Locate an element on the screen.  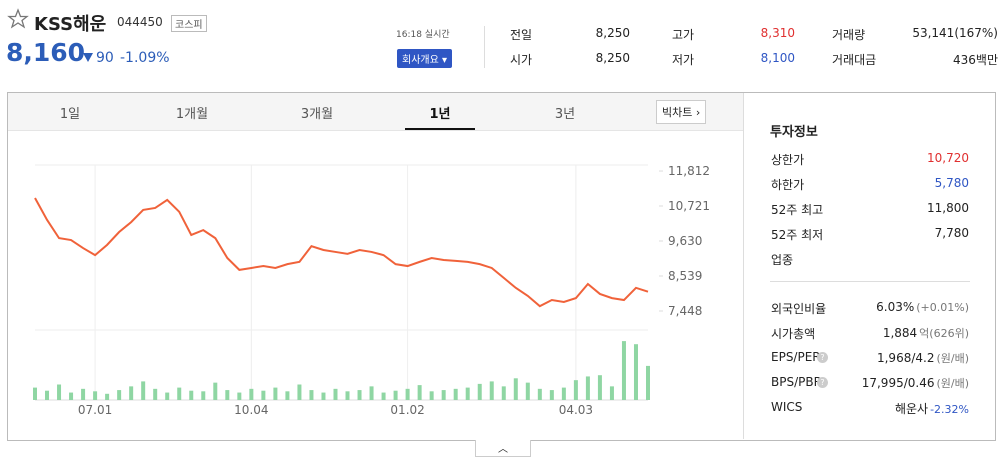
change-pct: -1.09% is located at coordinates (145, 58).